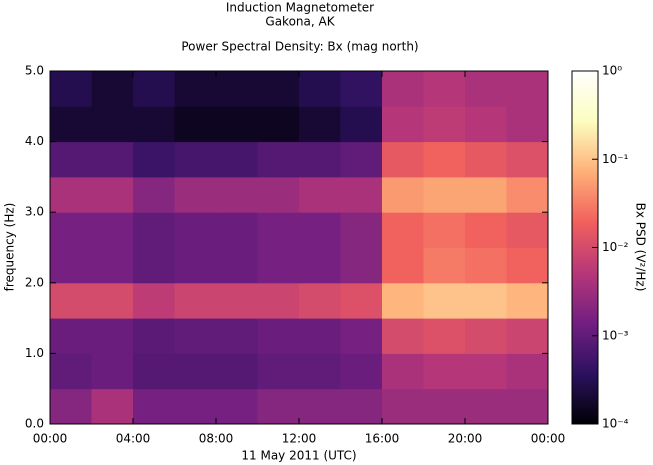  Describe the element at coordinates (300, 22) in the screenshot. I see `chart-title: Gakona, AK` at that location.